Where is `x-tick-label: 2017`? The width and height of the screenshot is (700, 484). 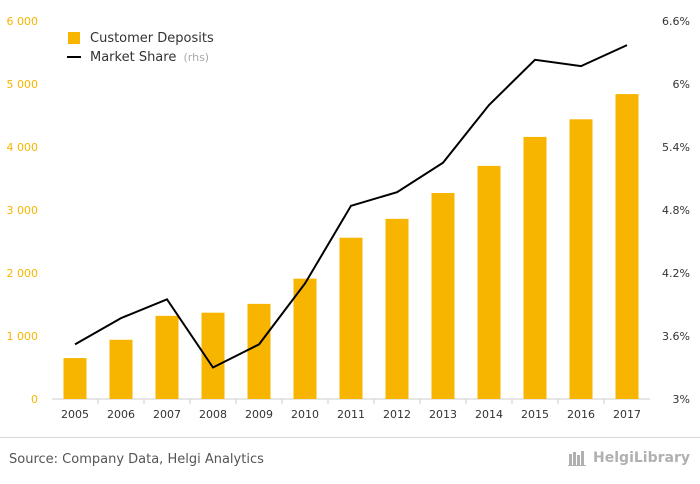 x-tick-label: 2017 is located at coordinates (627, 414).